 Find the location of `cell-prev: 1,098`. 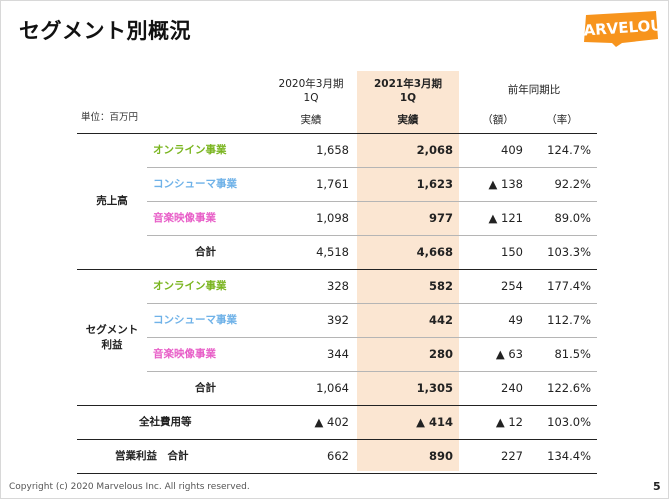

cell-prev: 1,098 is located at coordinates (332, 218).